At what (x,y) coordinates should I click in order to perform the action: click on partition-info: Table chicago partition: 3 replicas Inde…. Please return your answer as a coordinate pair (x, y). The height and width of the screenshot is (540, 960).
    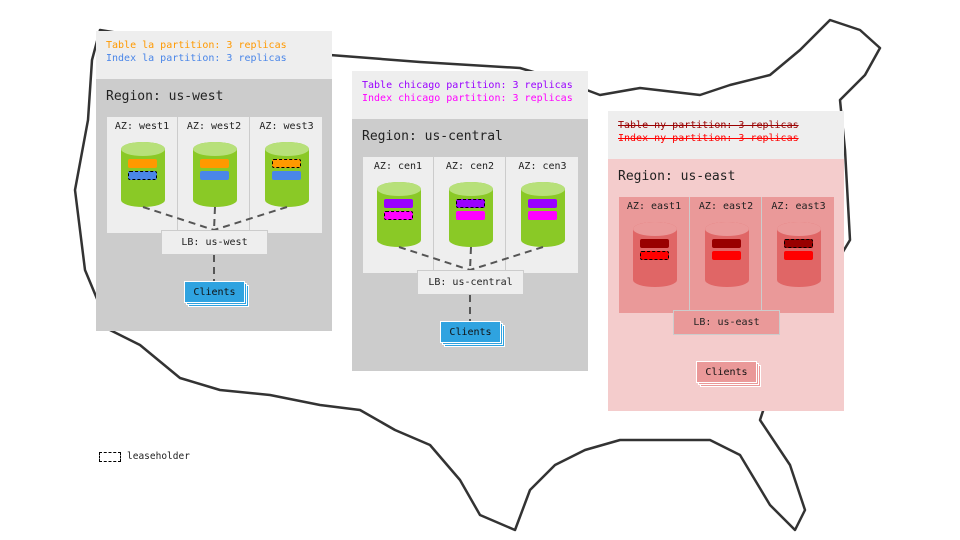
    Looking at the image, I should click on (470, 95).